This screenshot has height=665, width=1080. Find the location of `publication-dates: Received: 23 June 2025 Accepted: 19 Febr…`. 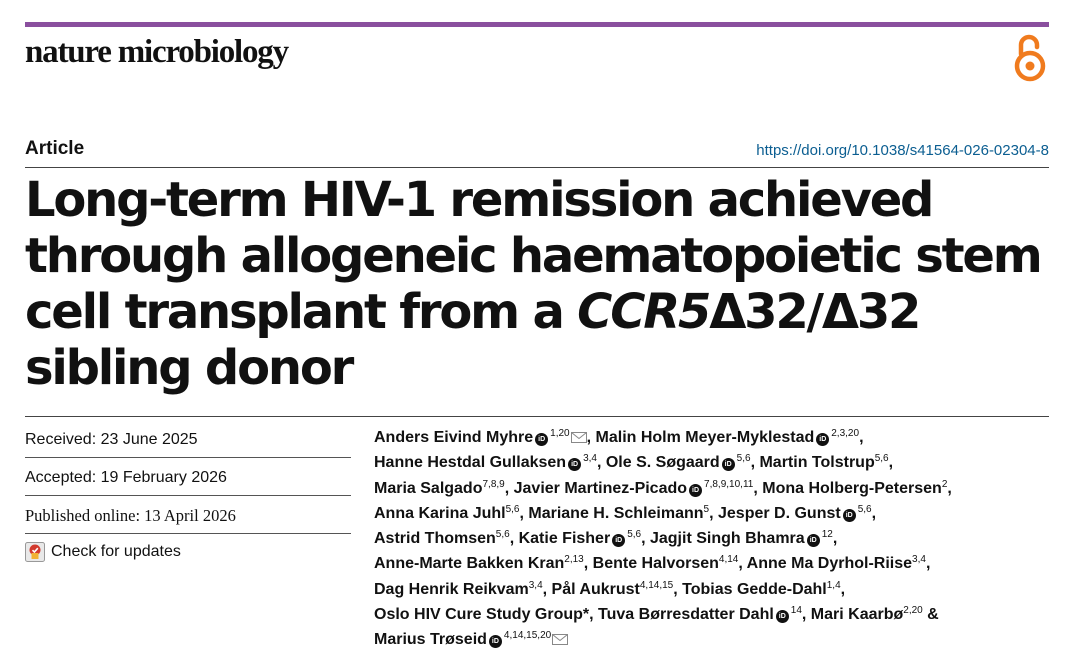

publication-dates: Received: 23 June 2025 Accepted: 19 Febr… is located at coordinates (188, 495).